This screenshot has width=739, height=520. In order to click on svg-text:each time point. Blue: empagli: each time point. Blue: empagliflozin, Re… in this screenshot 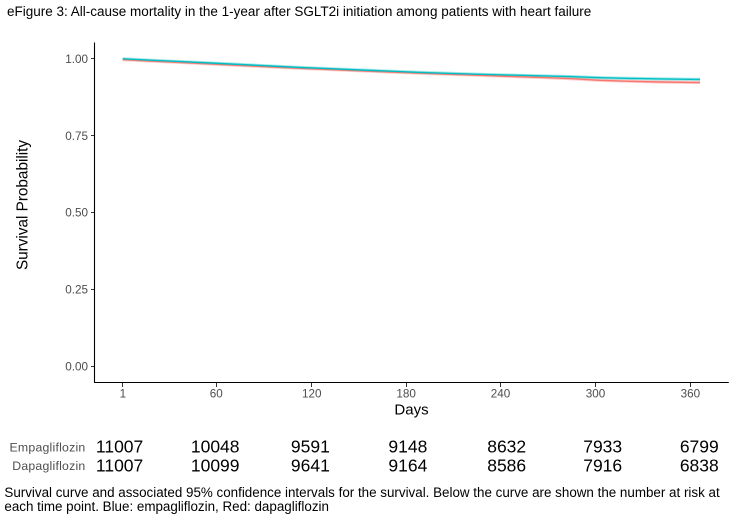, I will do `click(166, 506)`.